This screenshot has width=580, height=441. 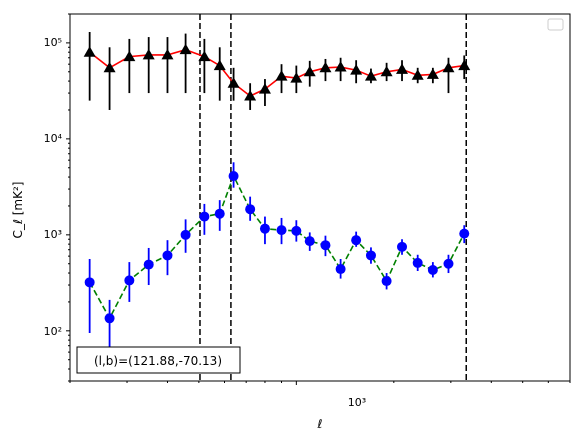 I want to click on y-axis-label: C_ℓ [mK²], so click(x=18, y=210).